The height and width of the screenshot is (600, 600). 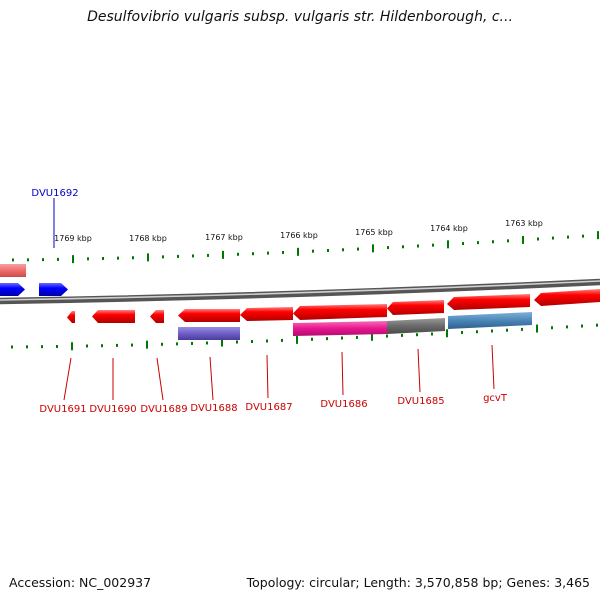 I want to click on gene-label-dvu1687: DVU1687, so click(x=268, y=407).